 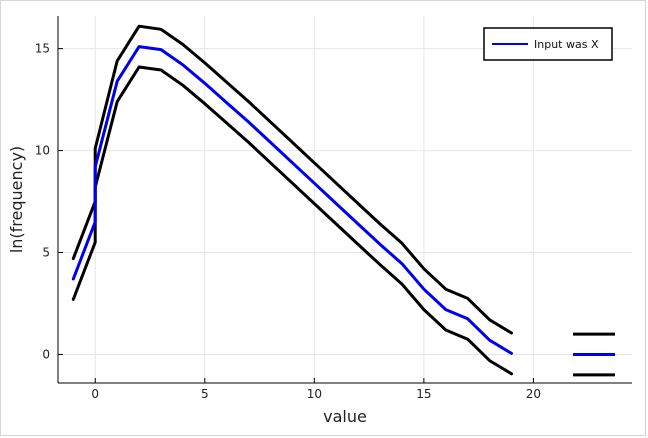 I want to click on y-tick-label: 10, so click(x=42, y=151).